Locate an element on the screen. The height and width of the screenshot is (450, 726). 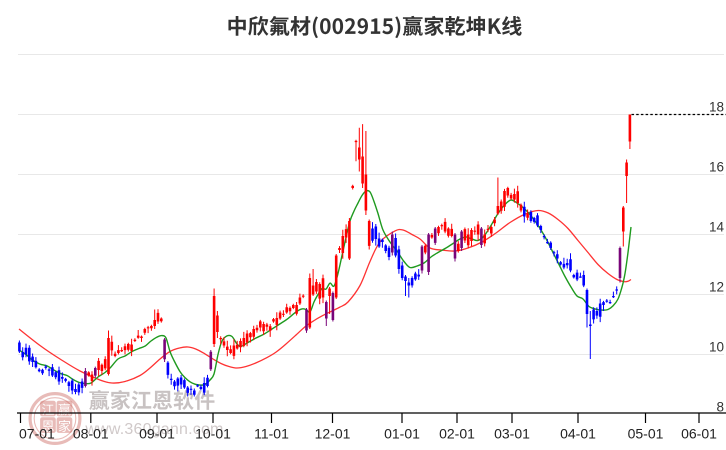
svg-text: 10 is located at coordinates (716, 347).